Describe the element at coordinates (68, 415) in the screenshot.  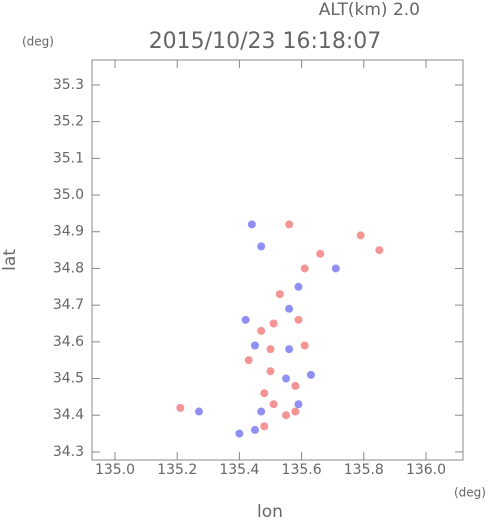
I see `y-tick-label: 34.4` at that location.